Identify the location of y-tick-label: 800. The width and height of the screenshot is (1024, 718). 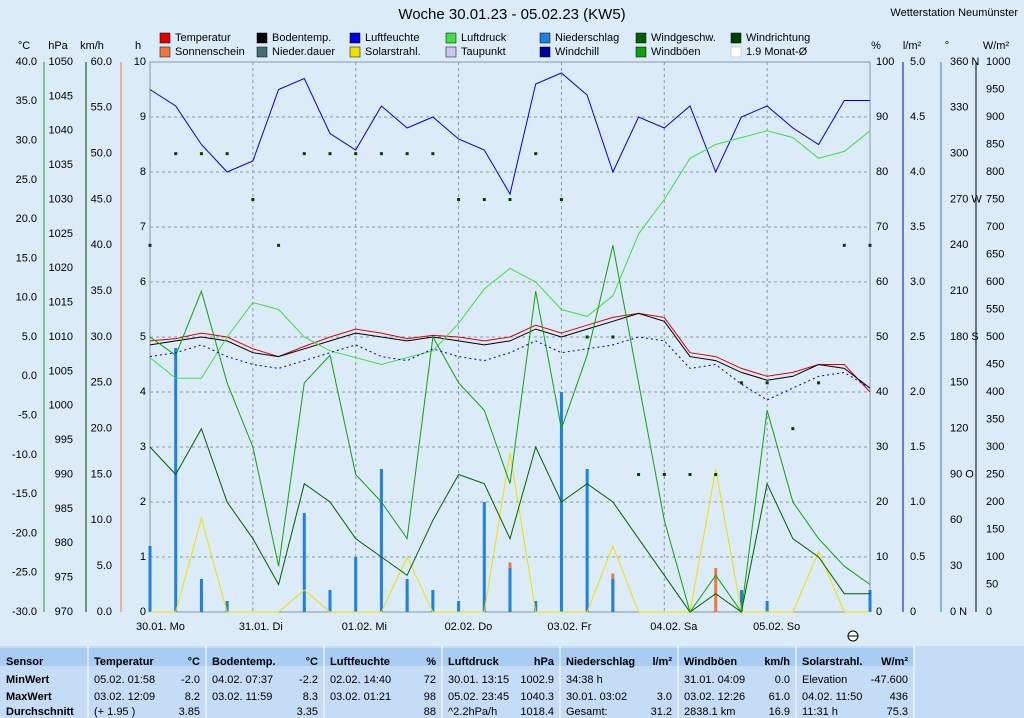
(995, 172).